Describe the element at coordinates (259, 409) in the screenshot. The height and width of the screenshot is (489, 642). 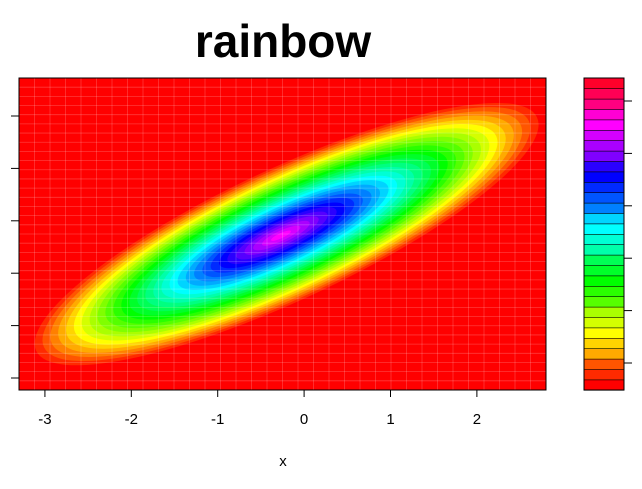
I see `x-axis: -3 -2 -1 0 1 2` at that location.